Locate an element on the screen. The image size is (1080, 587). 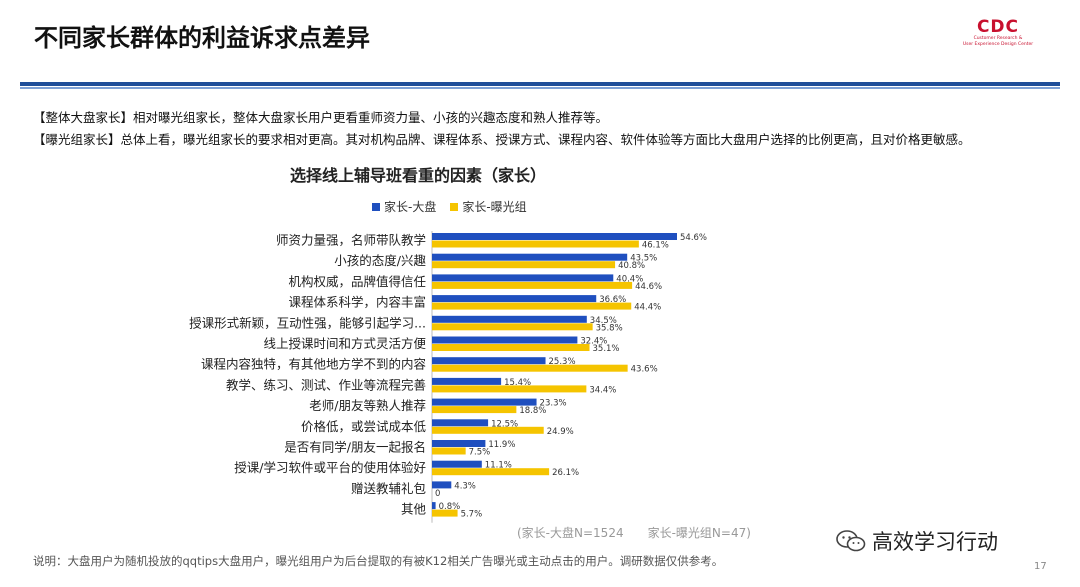
data-label-overall: 25.3% is located at coordinates (562, 362).